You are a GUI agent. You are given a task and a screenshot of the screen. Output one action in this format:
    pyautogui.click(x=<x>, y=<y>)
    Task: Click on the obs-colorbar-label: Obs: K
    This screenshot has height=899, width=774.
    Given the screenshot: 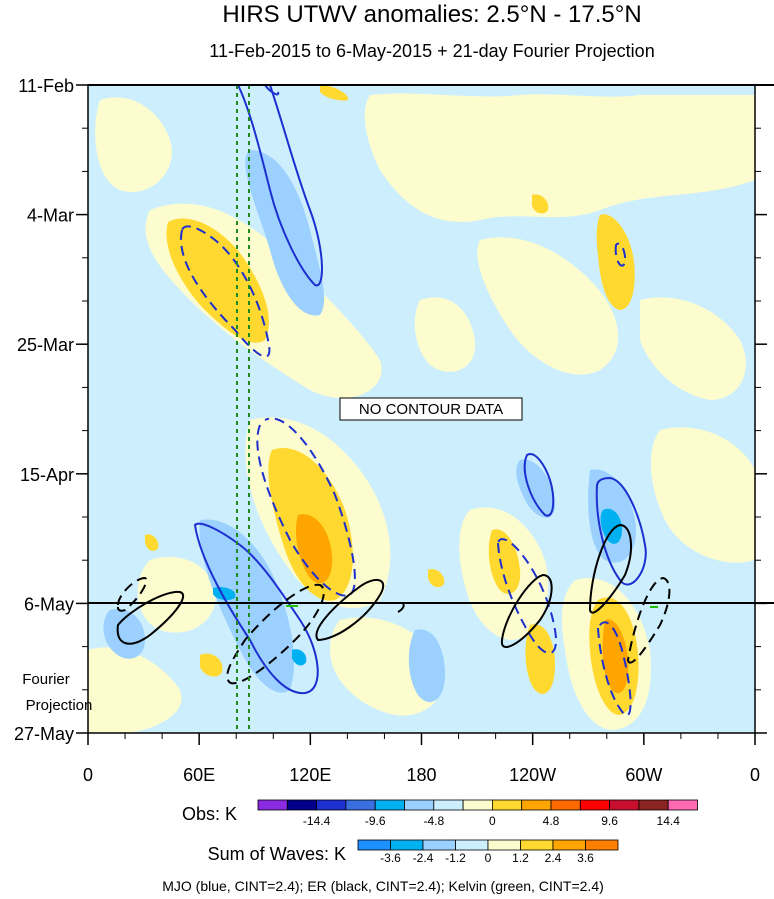 What is the action you would take?
    pyautogui.click(x=209, y=814)
    